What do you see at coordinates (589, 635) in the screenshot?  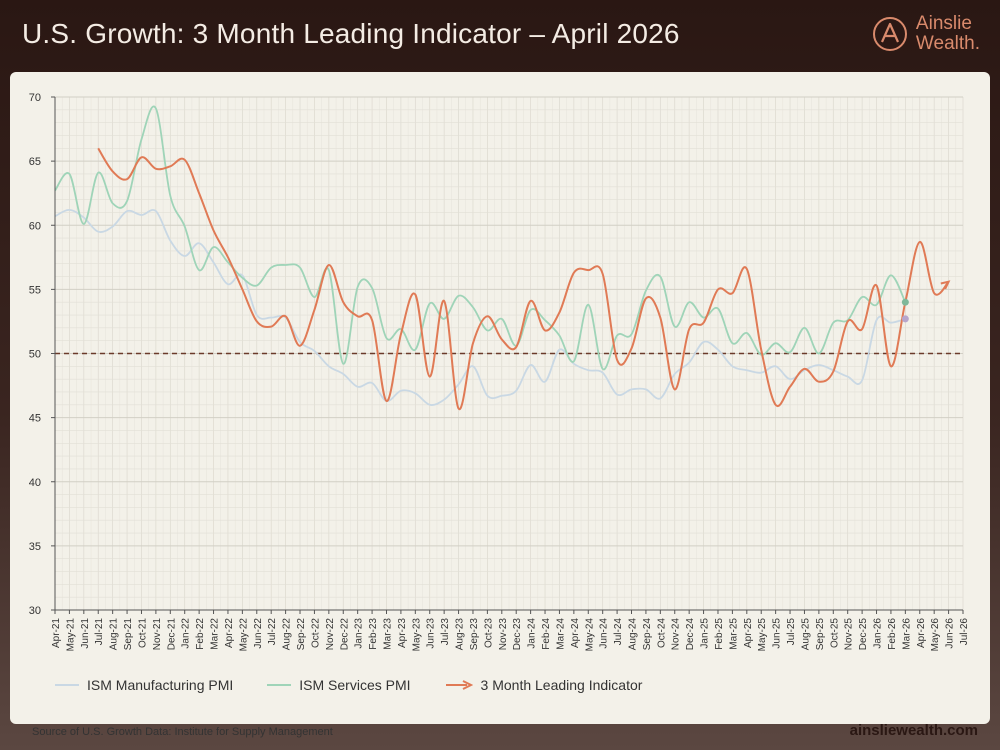 I see `x-tick-label: May-24` at bounding box center [589, 635].